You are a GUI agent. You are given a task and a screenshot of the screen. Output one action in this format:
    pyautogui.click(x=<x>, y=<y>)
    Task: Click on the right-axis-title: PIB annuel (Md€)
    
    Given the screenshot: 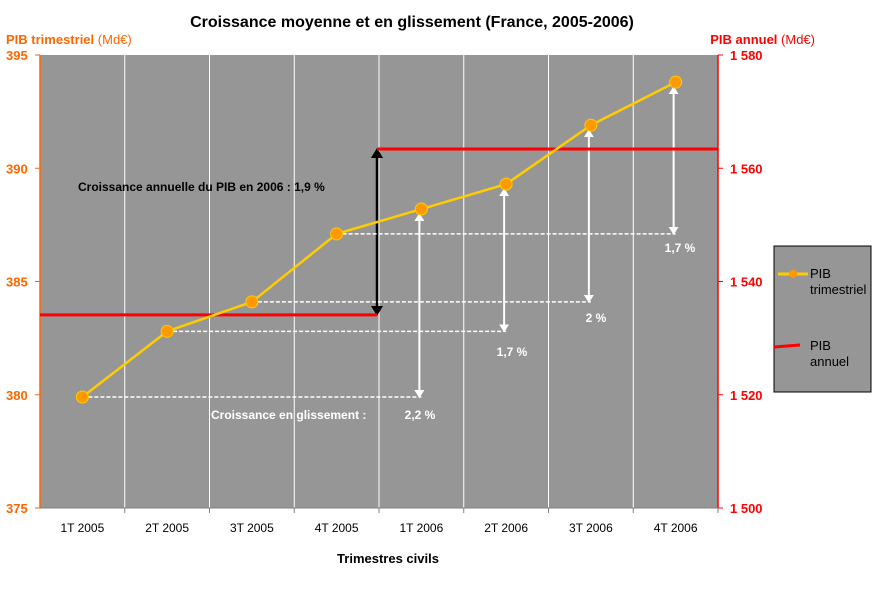 What is the action you would take?
    pyautogui.click(x=762, y=39)
    